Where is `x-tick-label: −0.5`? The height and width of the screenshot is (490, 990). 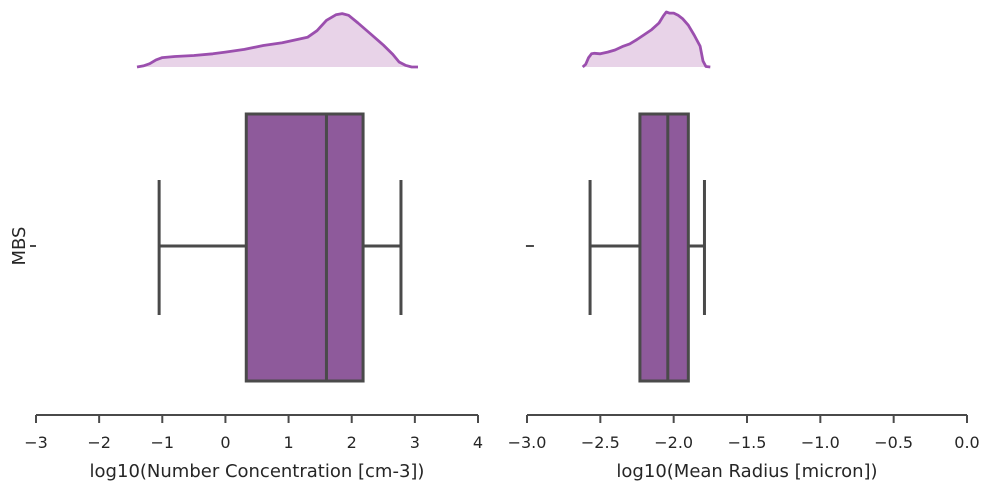
x-tick-label: −0.5 is located at coordinates (893, 442).